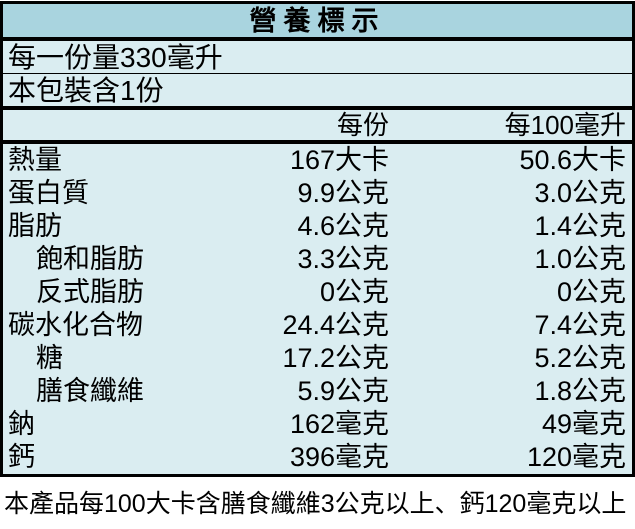  What do you see at coordinates (319, 504) in the screenshot?
I see `footnote: 本產品每100大卡含膳食纖維3公克以上、鈣120毫克以上` at bounding box center [319, 504].